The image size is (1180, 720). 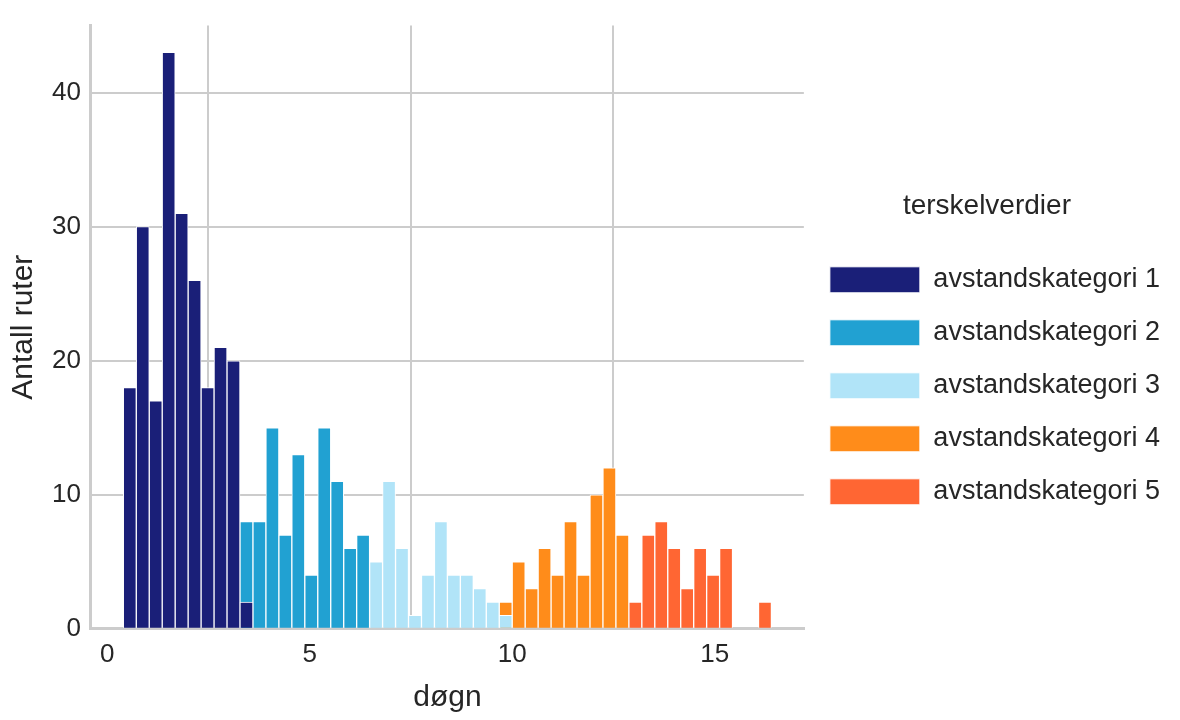 What do you see at coordinates (986, 205) in the screenshot?
I see `legend-title: terskelverdier` at bounding box center [986, 205].